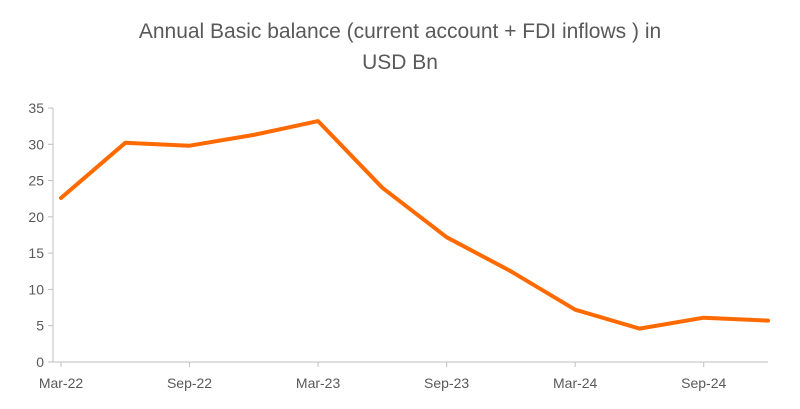 The height and width of the screenshot is (409, 800). I want to click on chart-title-line-2: USD Bn, so click(400, 62).